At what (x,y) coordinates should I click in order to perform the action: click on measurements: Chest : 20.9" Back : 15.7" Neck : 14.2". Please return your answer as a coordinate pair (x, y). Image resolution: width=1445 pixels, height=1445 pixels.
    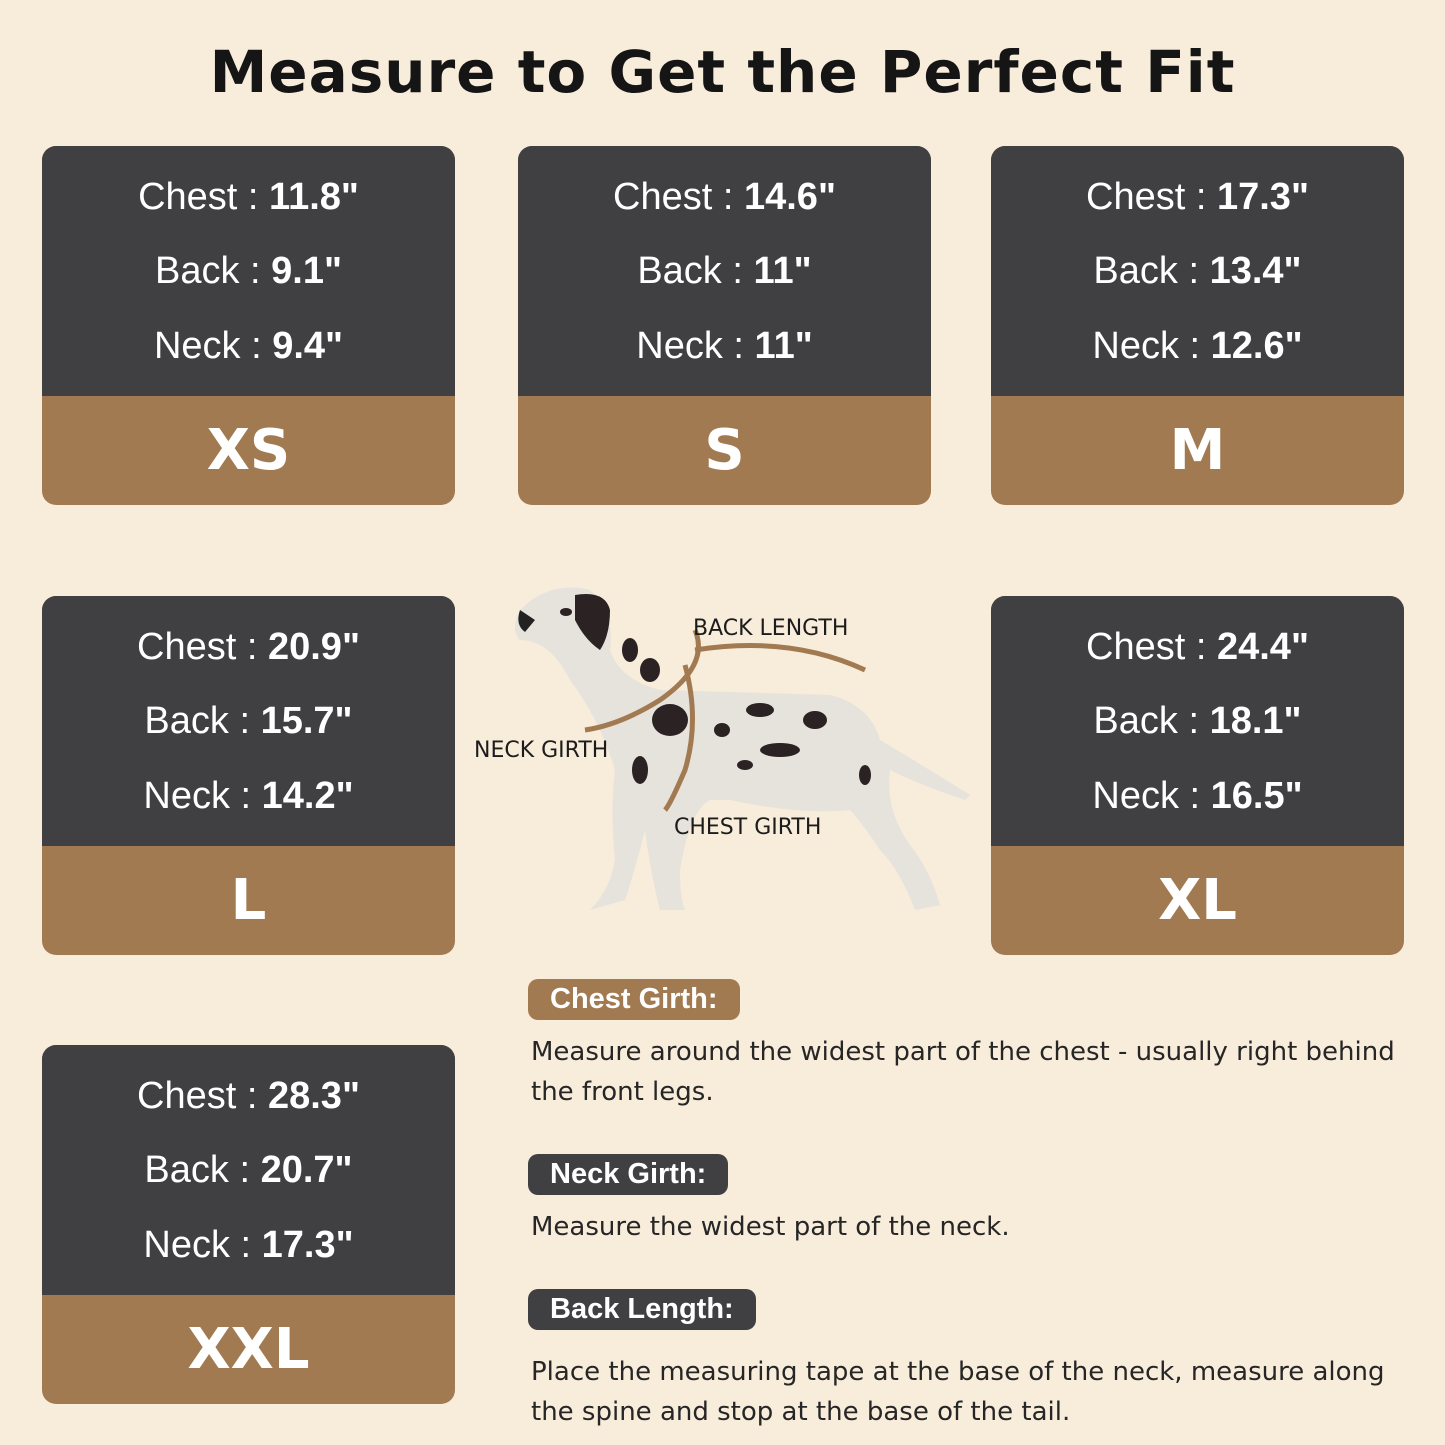
    Looking at the image, I should click on (248, 721).